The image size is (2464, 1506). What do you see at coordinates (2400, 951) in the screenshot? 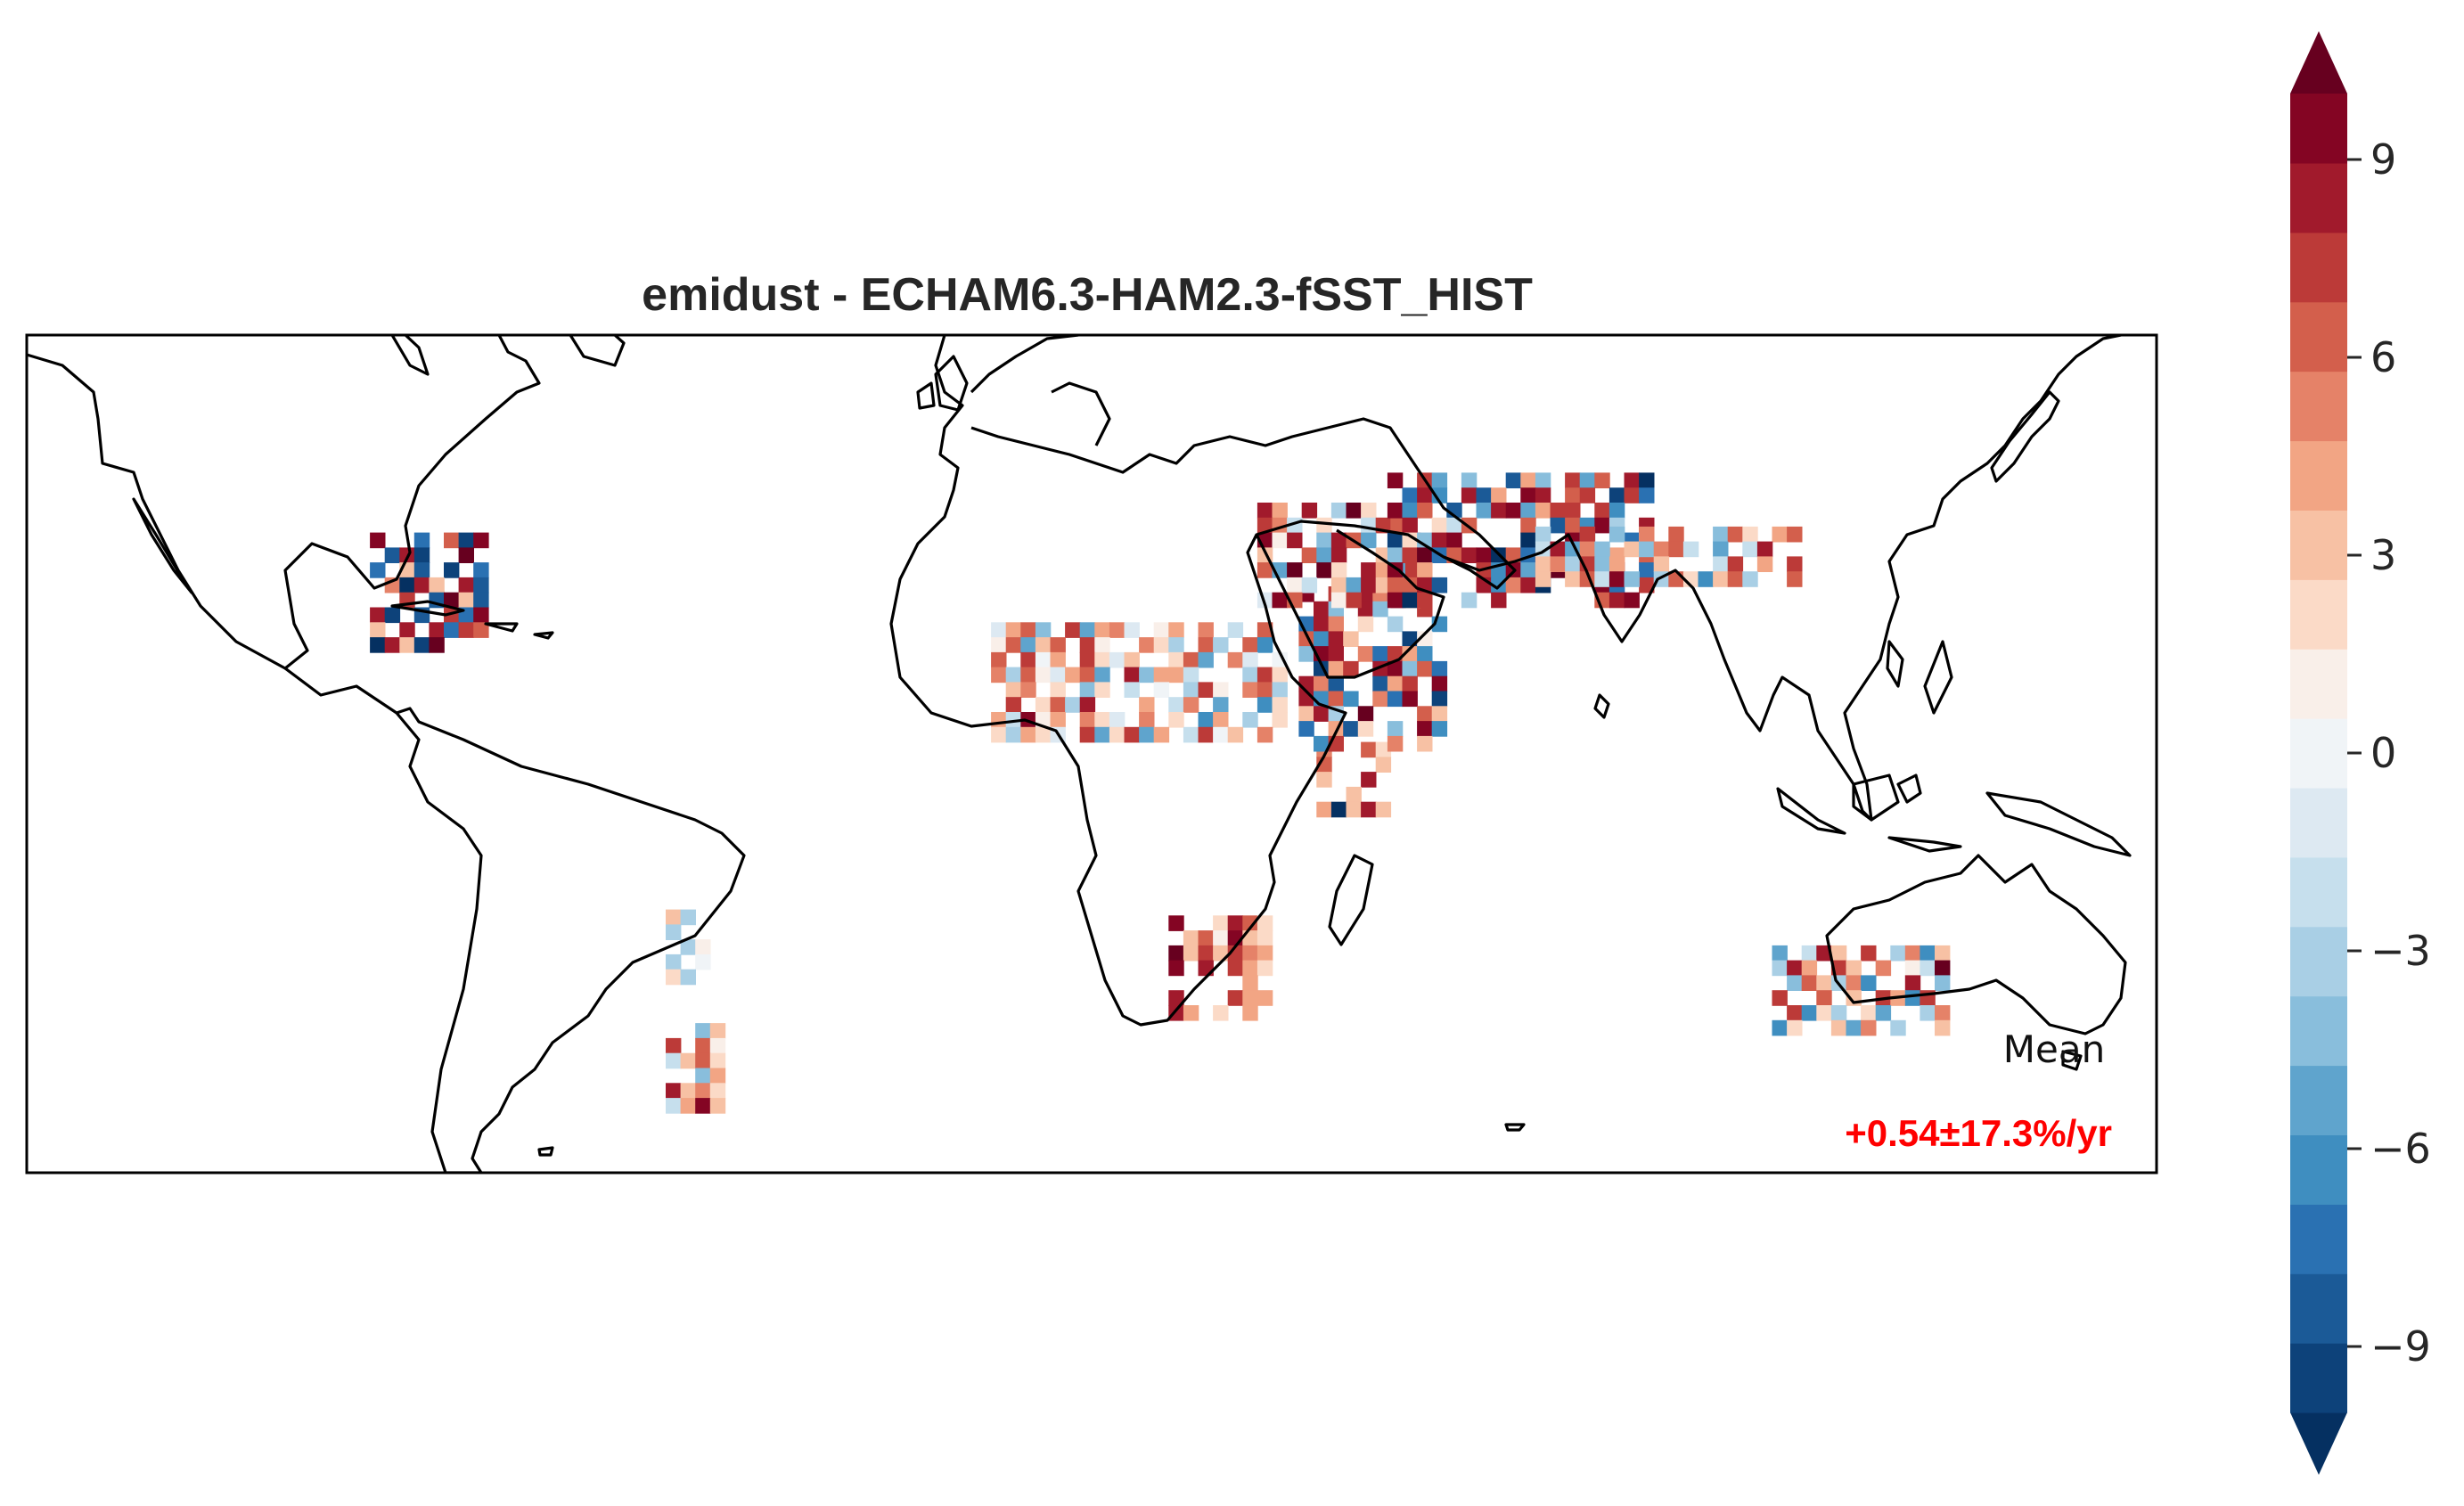
I see `colorbar-tick-label: −3` at bounding box center [2400, 951].